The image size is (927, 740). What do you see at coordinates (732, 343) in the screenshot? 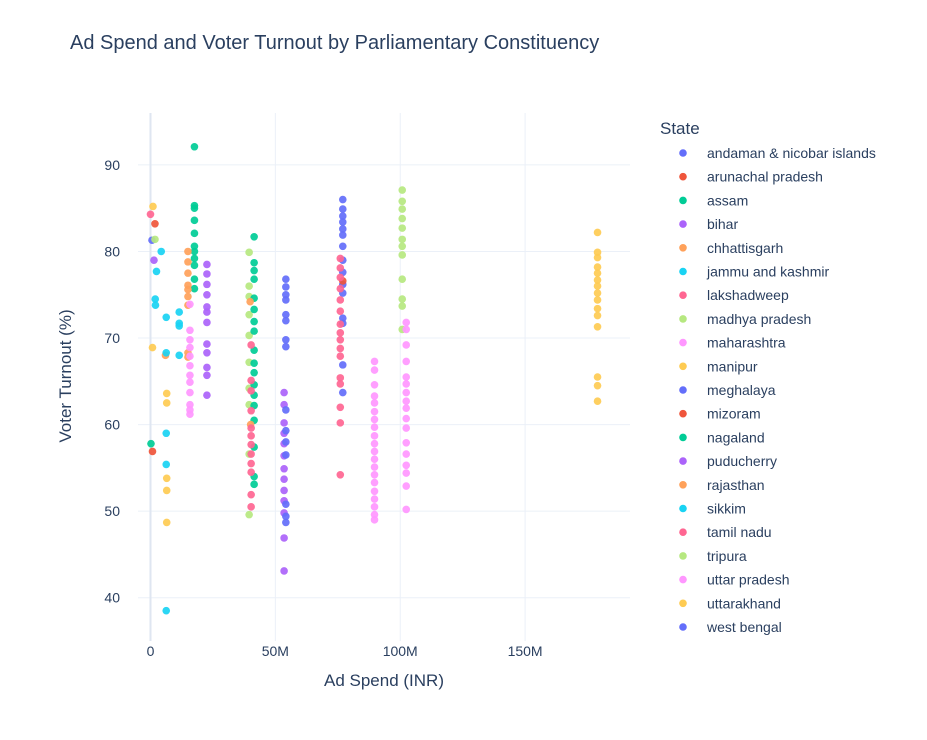
I see `legend-item: maharashtra` at bounding box center [732, 343].